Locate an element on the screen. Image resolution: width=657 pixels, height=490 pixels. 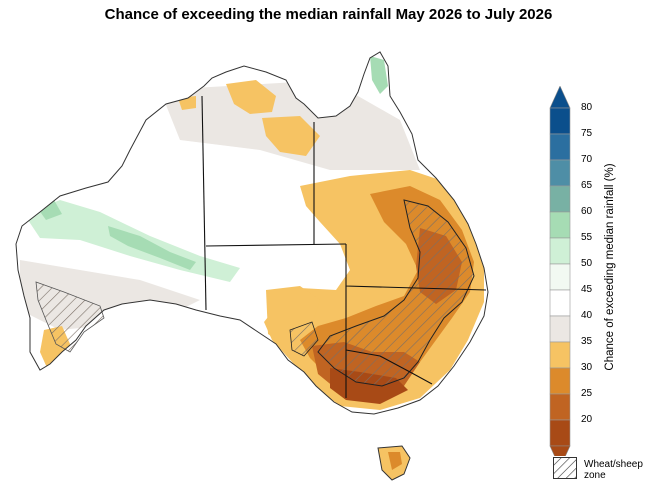
wetter-cape-york is located at coordinates (379, 75).